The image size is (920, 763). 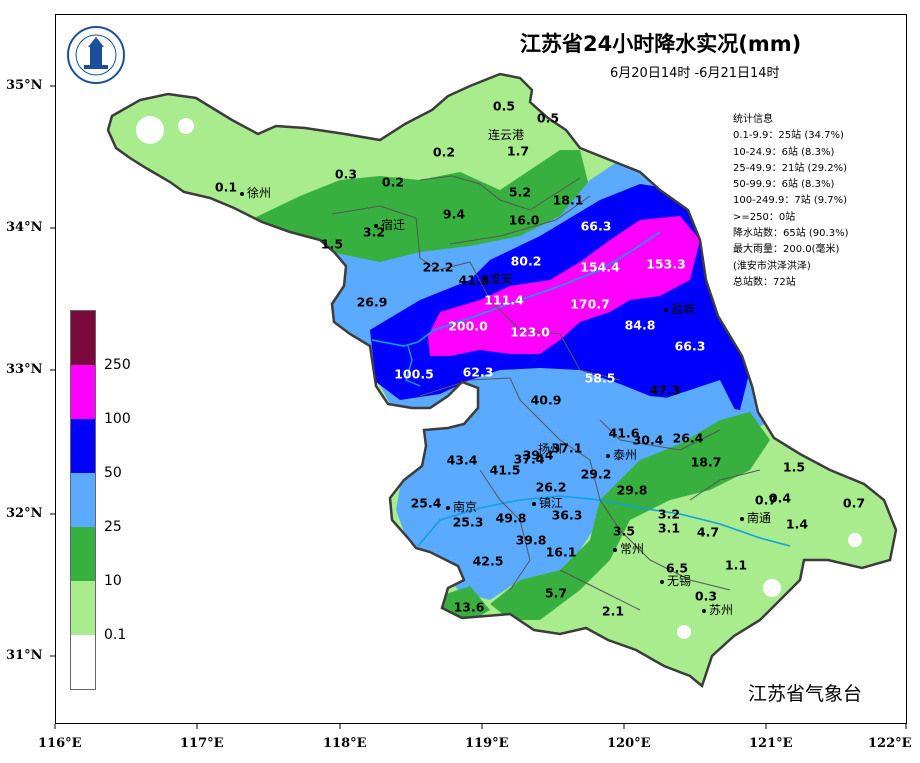 What do you see at coordinates (790, 168) in the screenshot?
I see `stats-line: 25-49.9：21站 (29.2%)` at bounding box center [790, 168].